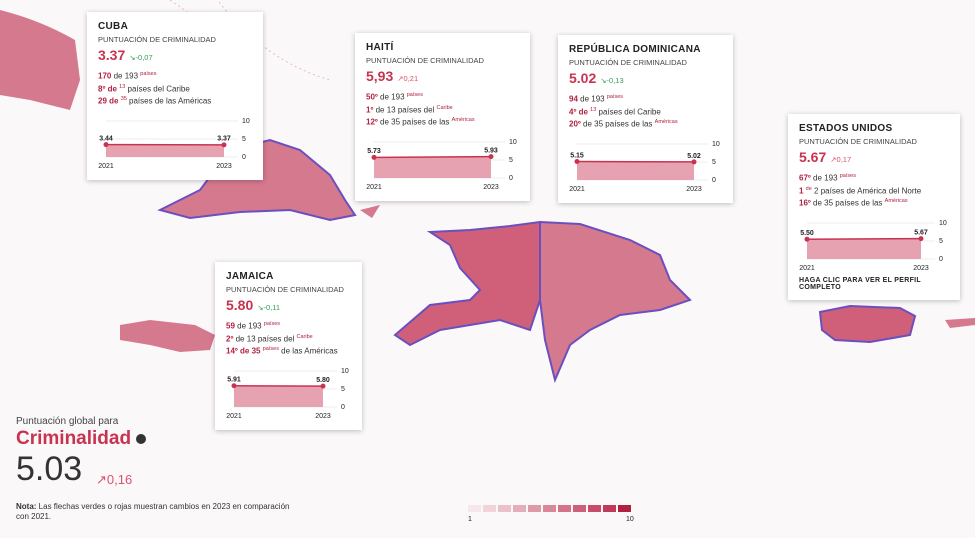 This screenshot has width=975, height=538. What do you see at coordinates (141, 438) in the screenshot?
I see `info-icon` at bounding box center [141, 438].